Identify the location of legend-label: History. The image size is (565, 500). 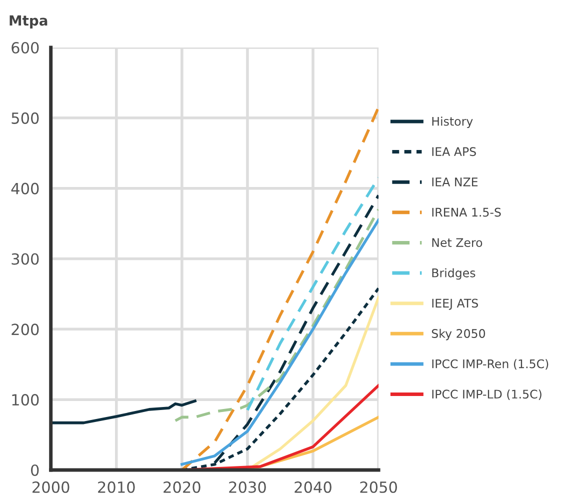
(452, 122).